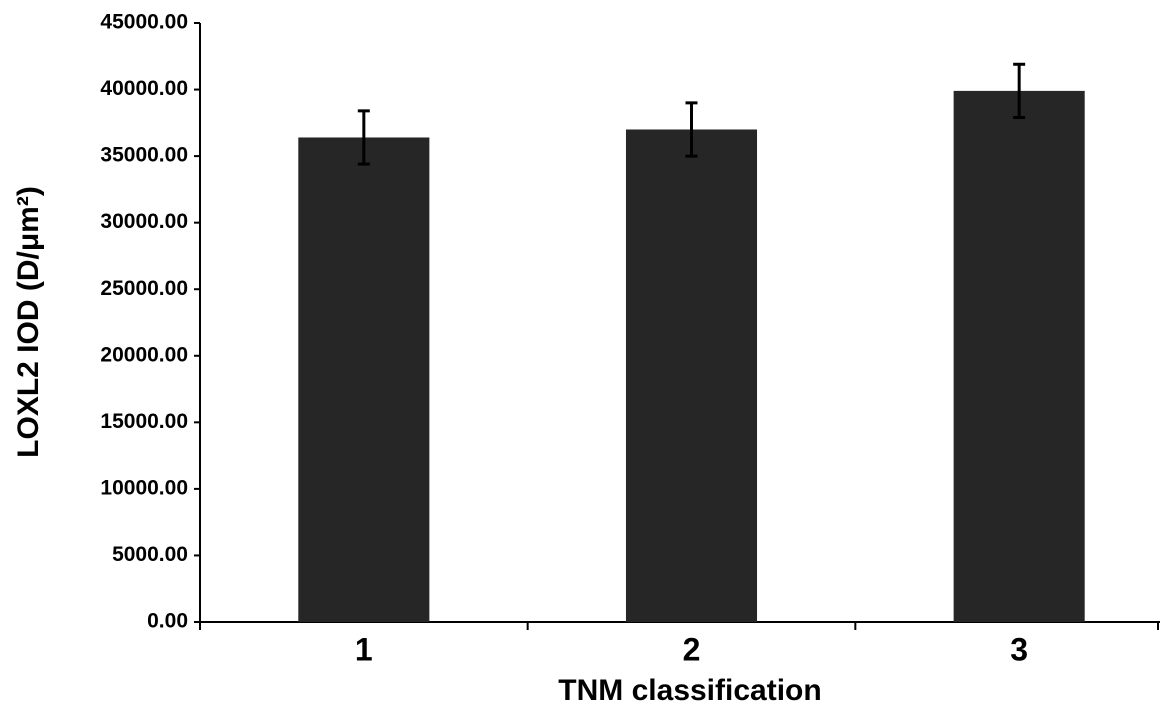  What do you see at coordinates (364, 649) in the screenshot?
I see `x-tick-label: 1` at bounding box center [364, 649].